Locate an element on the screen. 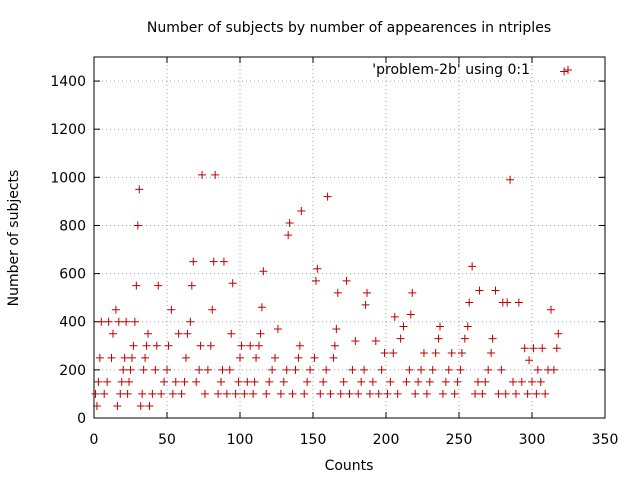  legend-label: 'problem-2b' using 0:1 is located at coordinates (451, 70).